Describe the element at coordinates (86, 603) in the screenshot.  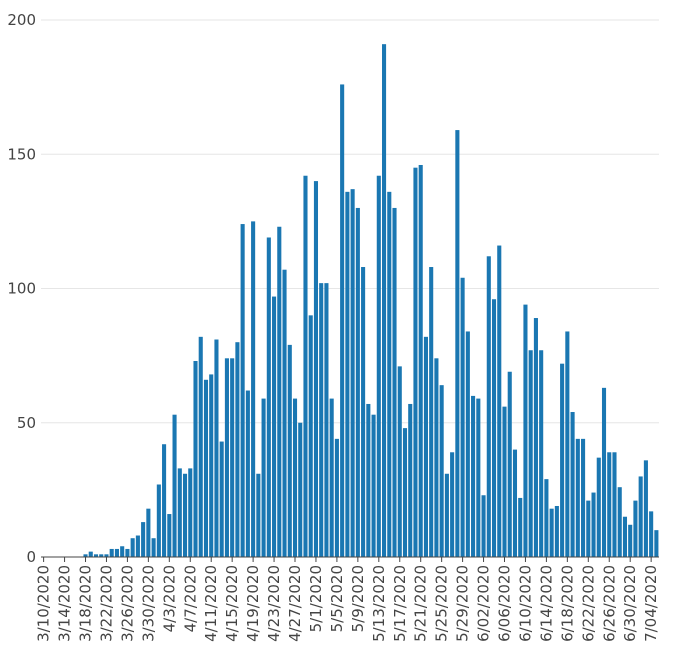
I see `x-tick-label: 3/18/2020` at that location.